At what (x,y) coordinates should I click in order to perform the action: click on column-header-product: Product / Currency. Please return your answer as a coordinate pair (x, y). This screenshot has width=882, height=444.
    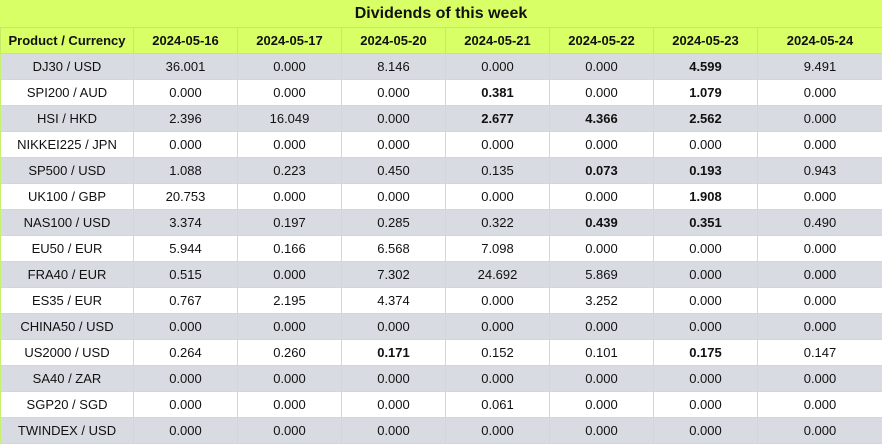
    Looking at the image, I should click on (67, 41).